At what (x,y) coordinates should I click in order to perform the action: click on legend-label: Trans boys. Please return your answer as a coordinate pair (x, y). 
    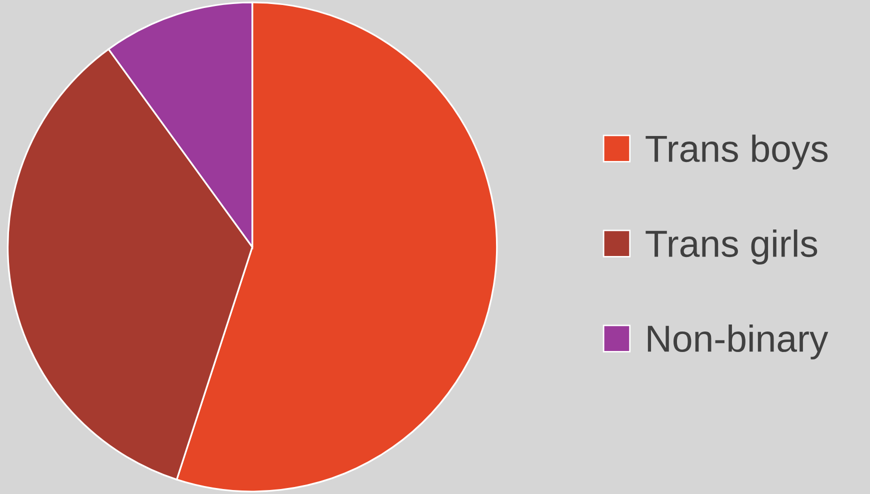
    Looking at the image, I should click on (737, 152).